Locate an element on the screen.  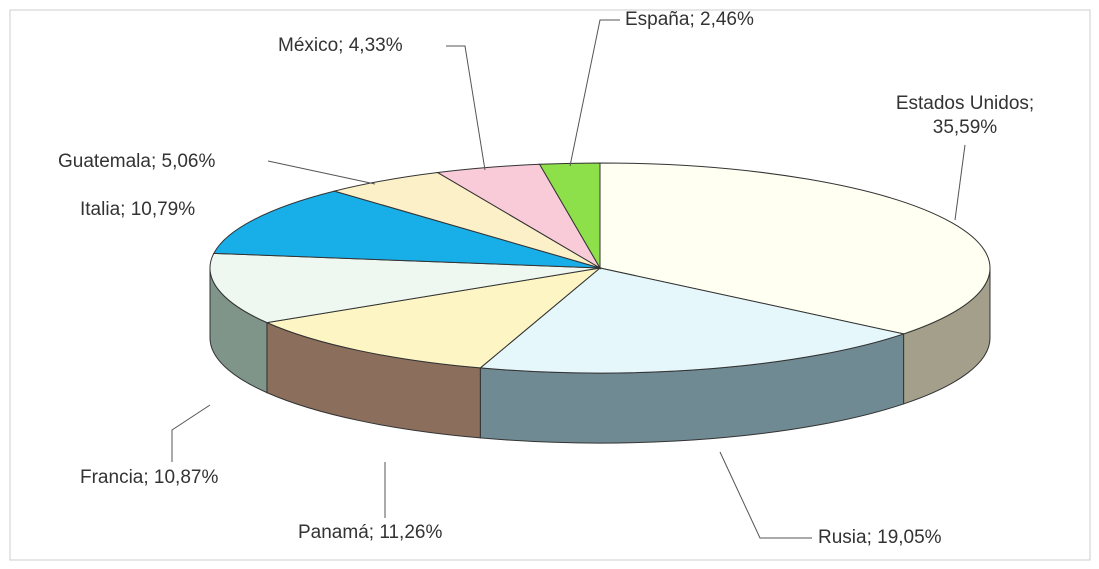
data-label: México; 4,33% is located at coordinates (340, 45).